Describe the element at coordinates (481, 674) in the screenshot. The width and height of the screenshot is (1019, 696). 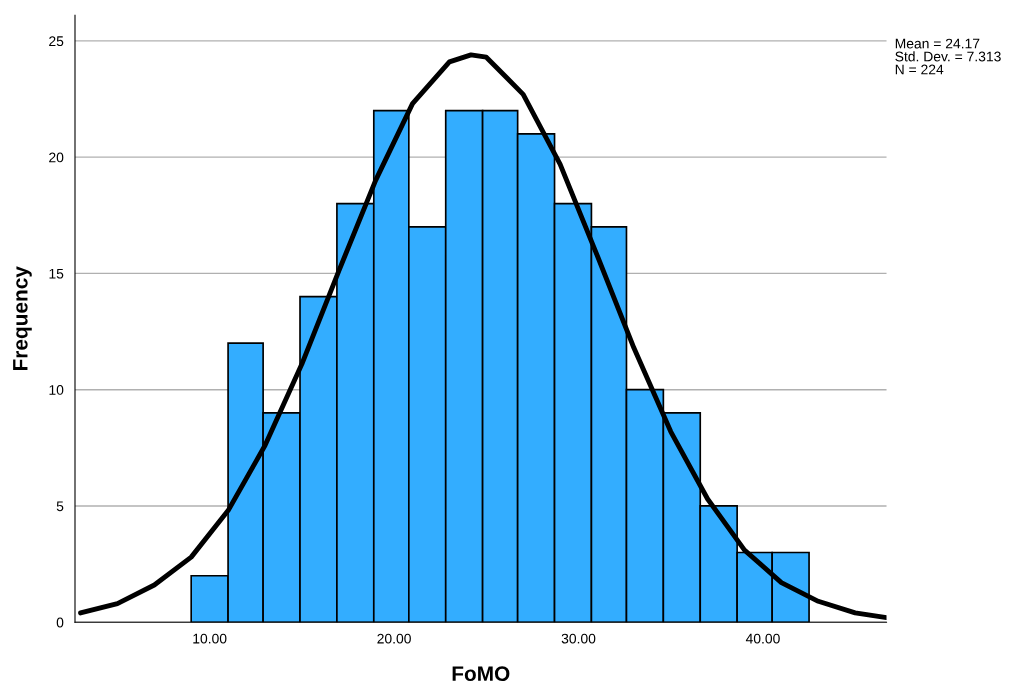
I see `x-axis-title: FoMO` at that location.